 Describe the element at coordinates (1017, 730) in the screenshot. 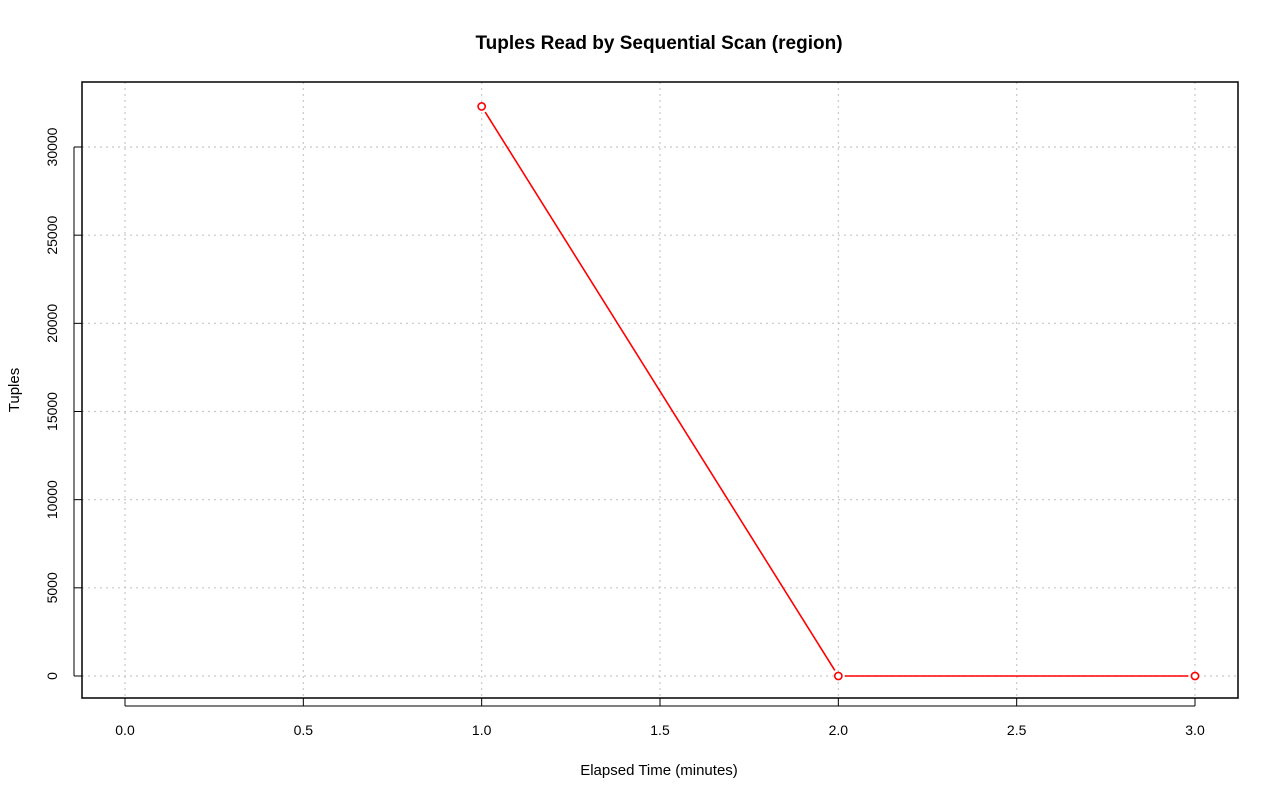

I see `x-tick-label: 2.5` at that location.